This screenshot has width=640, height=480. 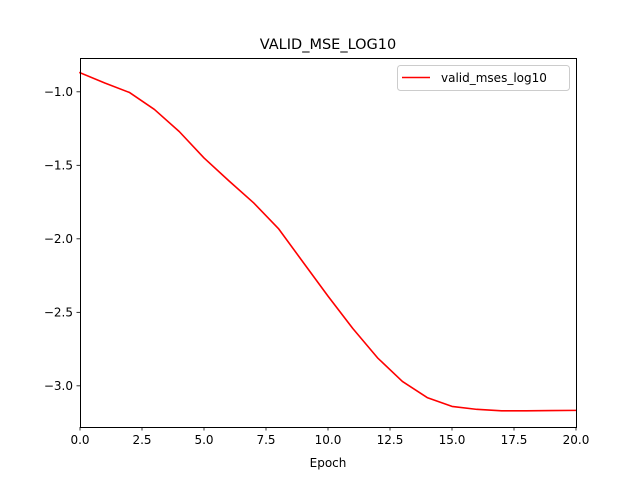 What do you see at coordinates (265, 440) in the screenshot?
I see `x-tick-label: 7.5` at bounding box center [265, 440].